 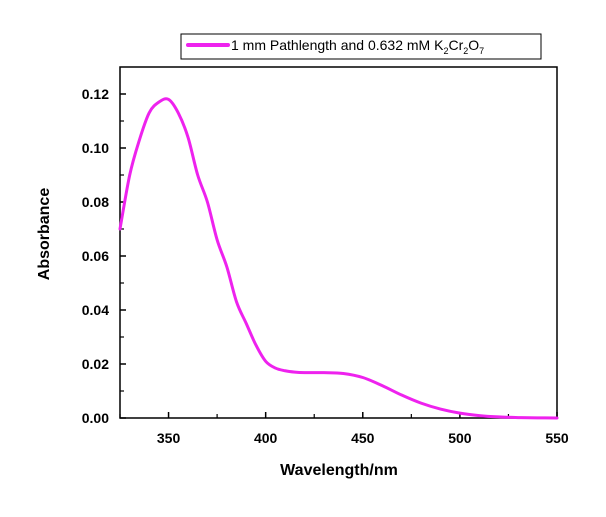 What do you see at coordinates (337, 45) in the screenshot?
I see `legend-text-main: 1 mm Pathlength and 0.632 mM K` at bounding box center [337, 45].